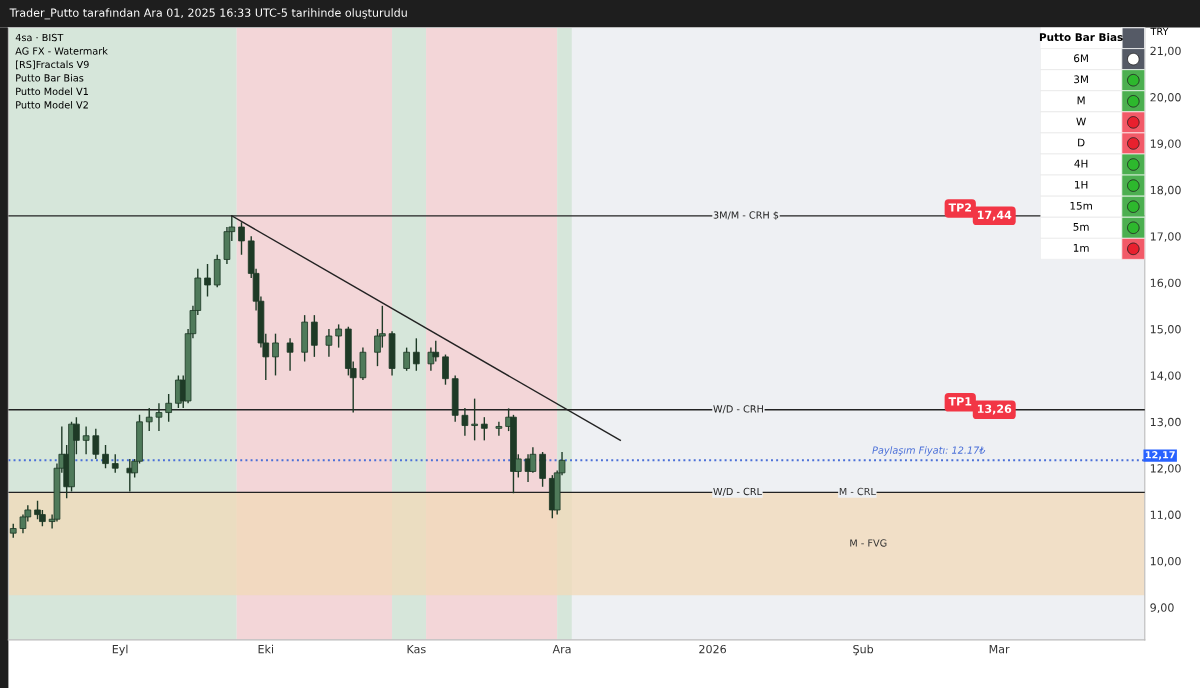 This screenshot has height=688, width=1200. What do you see at coordinates (1165, 376) in the screenshot?
I see `y-tick-label: 14,00` at bounding box center [1165, 376].